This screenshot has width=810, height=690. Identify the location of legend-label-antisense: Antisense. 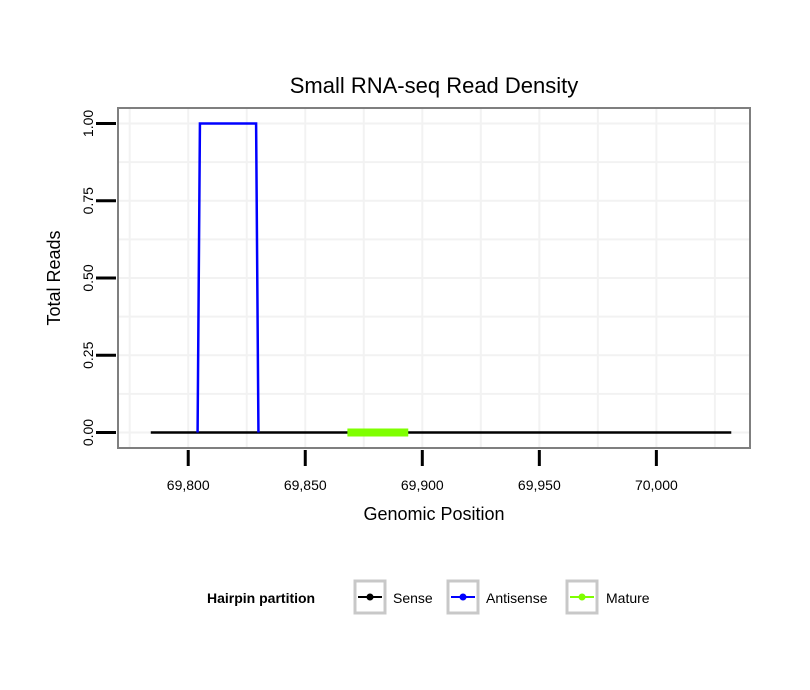
(517, 598).